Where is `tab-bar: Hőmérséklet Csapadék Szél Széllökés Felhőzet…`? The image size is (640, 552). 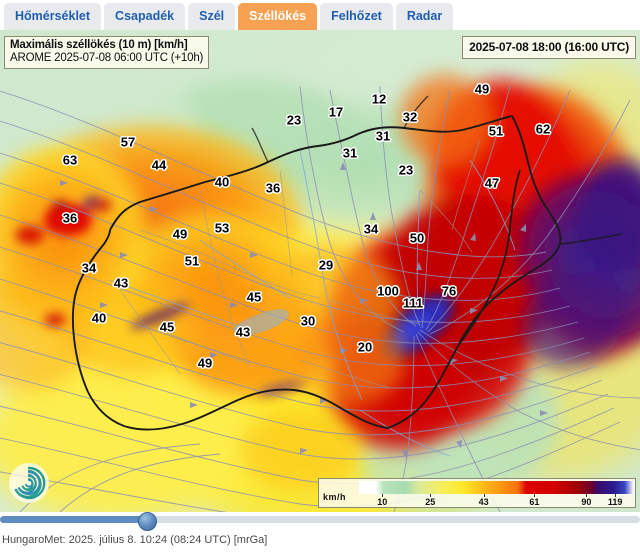 tab-bar: Hőmérséklet Csapadék Szél Széllökés Felhőzet… is located at coordinates (320, 15).